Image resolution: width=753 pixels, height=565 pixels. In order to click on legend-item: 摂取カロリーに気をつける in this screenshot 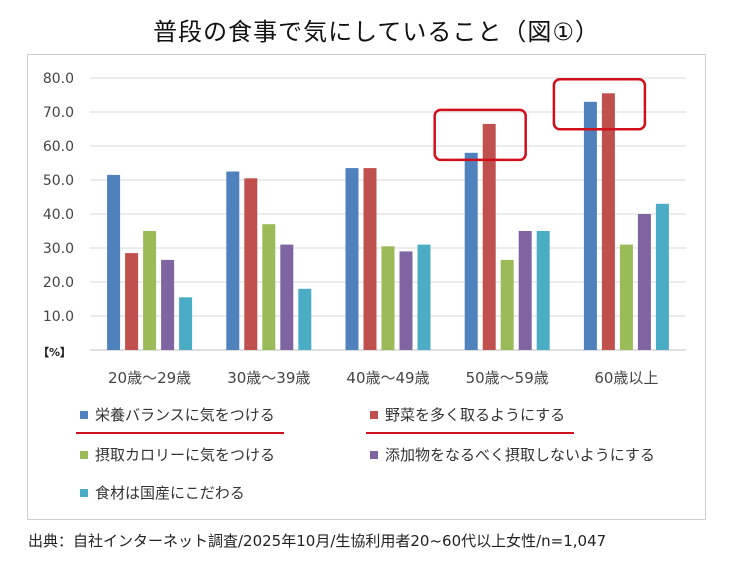, I will do `click(177, 455)`.